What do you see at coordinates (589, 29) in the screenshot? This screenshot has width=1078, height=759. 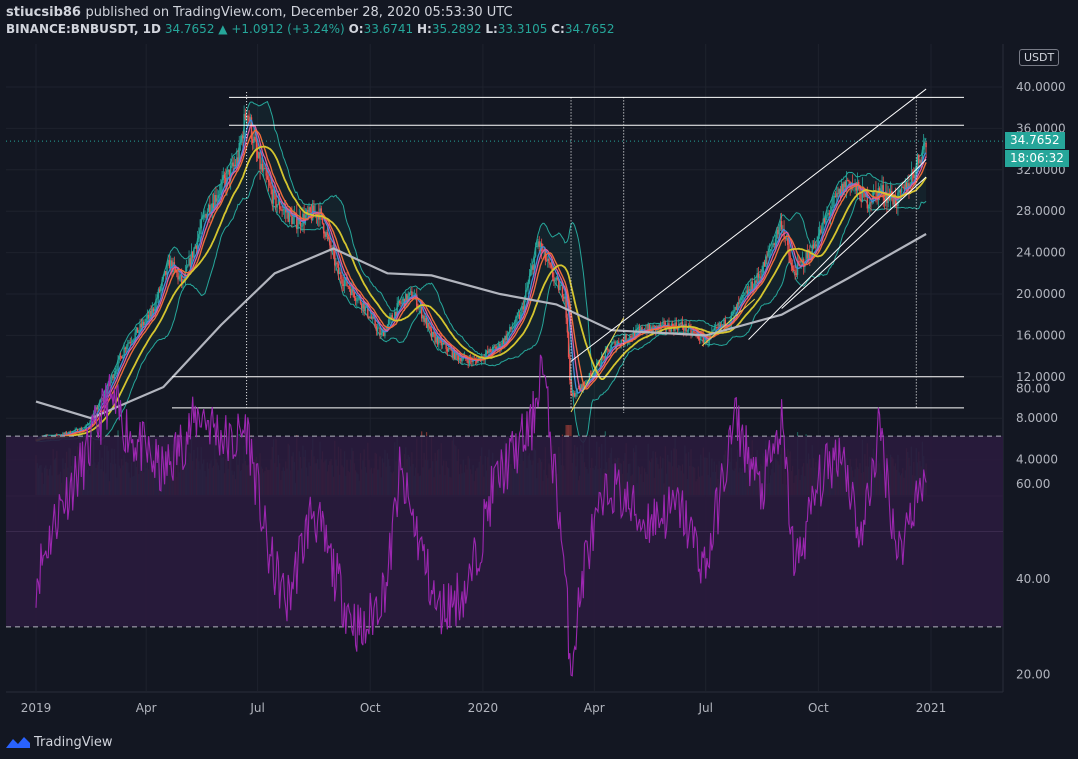 I see `close-value: 34.7652` at bounding box center [589, 29].